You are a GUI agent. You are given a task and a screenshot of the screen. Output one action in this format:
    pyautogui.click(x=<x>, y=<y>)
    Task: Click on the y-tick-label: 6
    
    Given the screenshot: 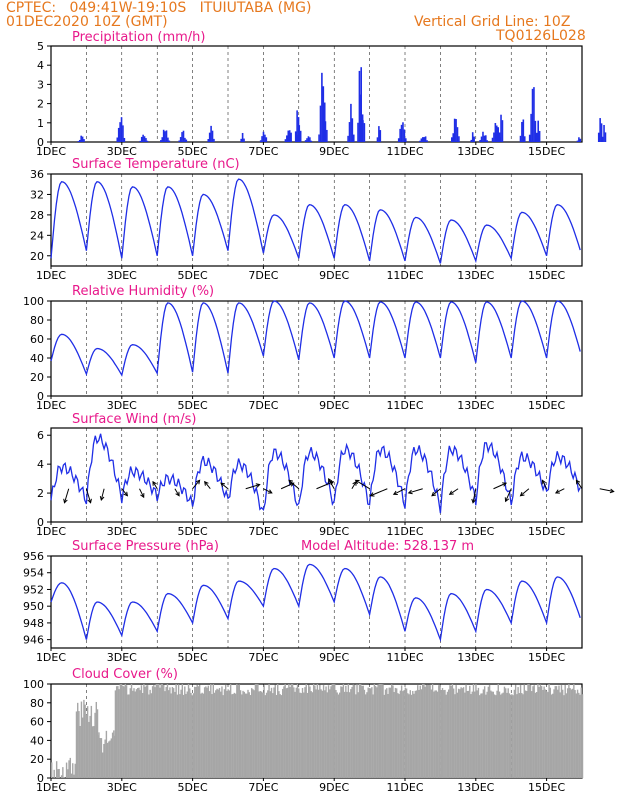 What is the action you would take?
    pyautogui.click(x=40, y=435)
    